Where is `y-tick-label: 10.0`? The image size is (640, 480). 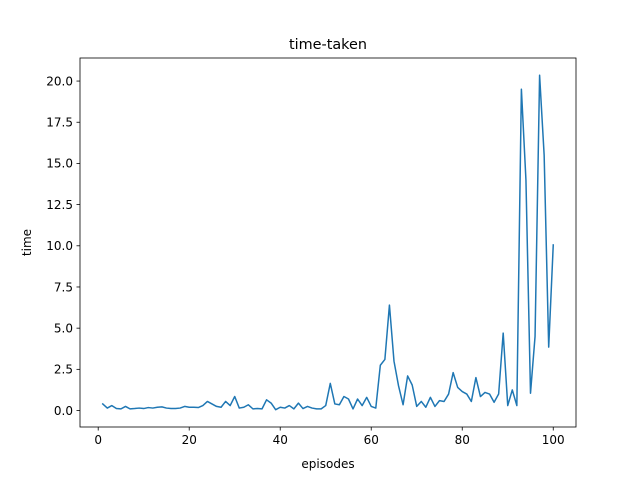
y-tick-label: 10.0 is located at coordinates (59, 246).